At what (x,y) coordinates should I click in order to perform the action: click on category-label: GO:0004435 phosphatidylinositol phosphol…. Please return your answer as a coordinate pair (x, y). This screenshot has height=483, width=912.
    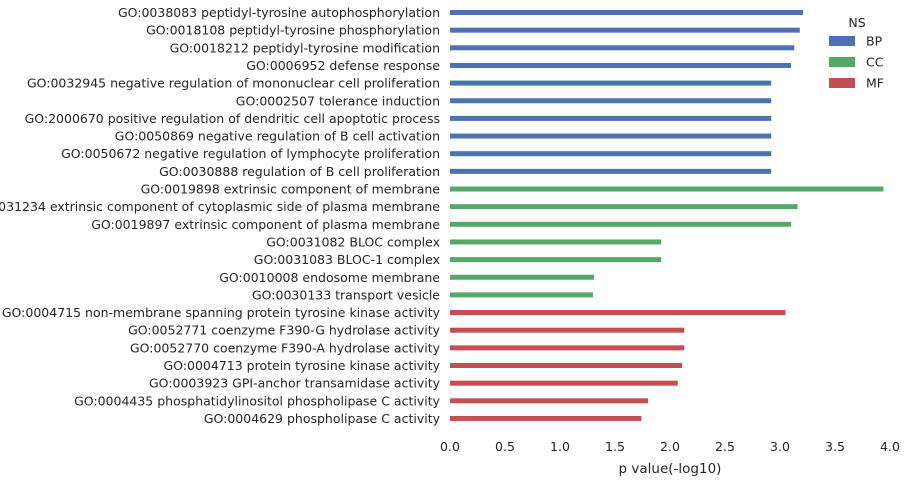
    Looking at the image, I should click on (257, 400).